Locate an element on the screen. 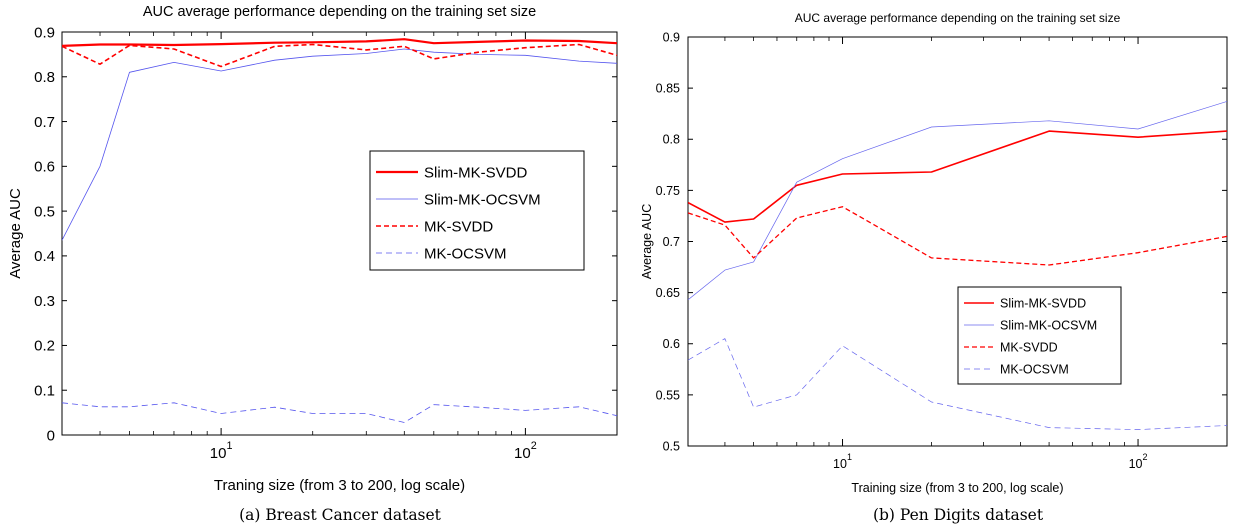  y-tick-label: 0.55 is located at coordinates (668, 395).